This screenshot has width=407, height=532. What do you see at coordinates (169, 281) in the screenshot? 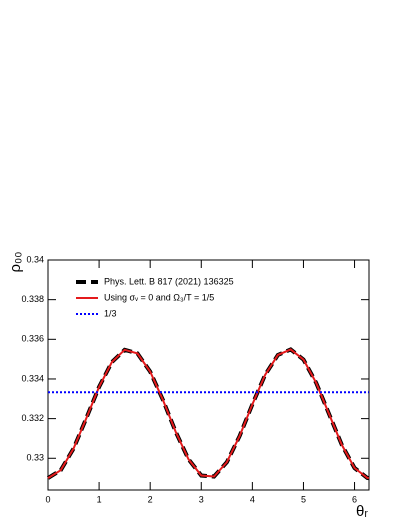
I see `legend-label: Phys. Lett. B 817 (2021) 136325` at bounding box center [169, 281].